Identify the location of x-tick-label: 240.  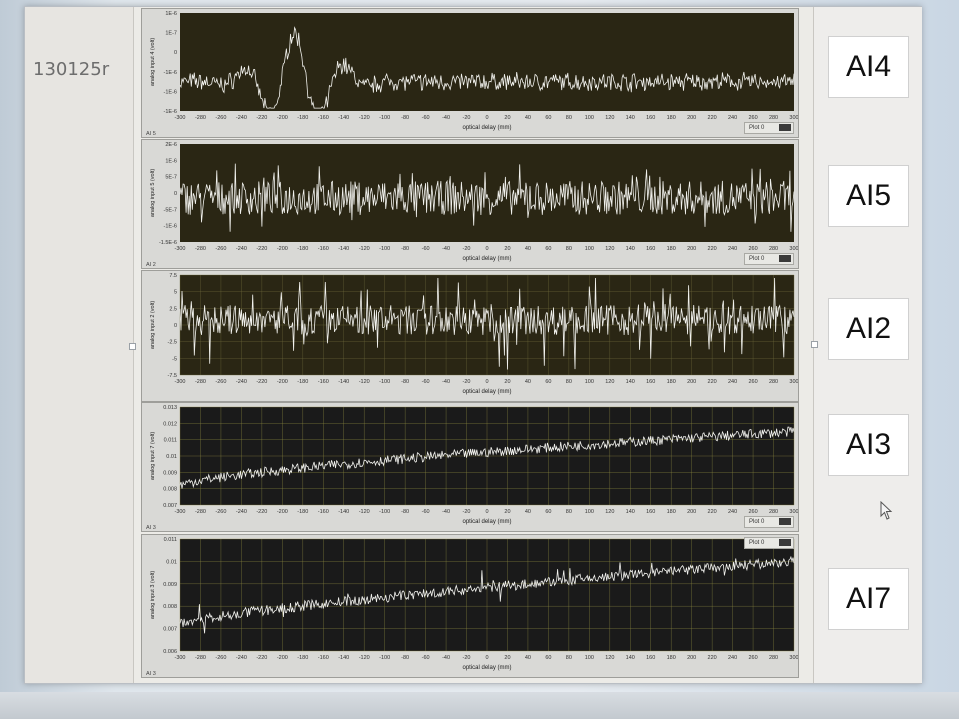
(732, 658).